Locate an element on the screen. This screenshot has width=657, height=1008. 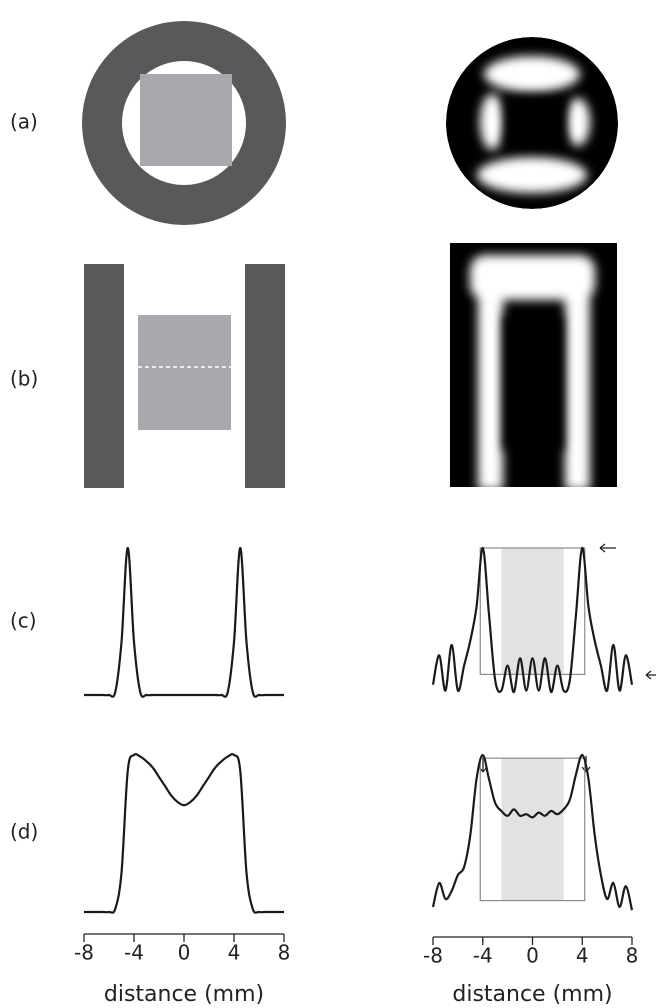
reconstruction-b is located at coordinates (533, 365).